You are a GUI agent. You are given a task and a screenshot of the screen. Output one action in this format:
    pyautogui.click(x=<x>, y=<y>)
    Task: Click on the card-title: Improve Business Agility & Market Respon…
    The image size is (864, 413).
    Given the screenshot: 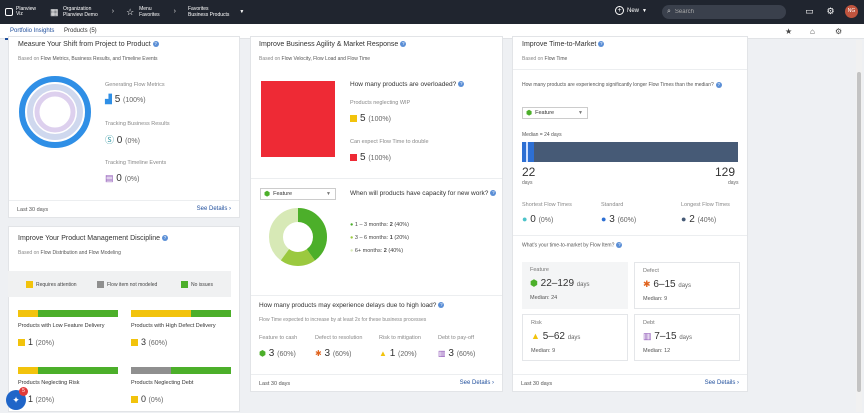 What is the action you would take?
    pyautogui.click(x=333, y=44)
    